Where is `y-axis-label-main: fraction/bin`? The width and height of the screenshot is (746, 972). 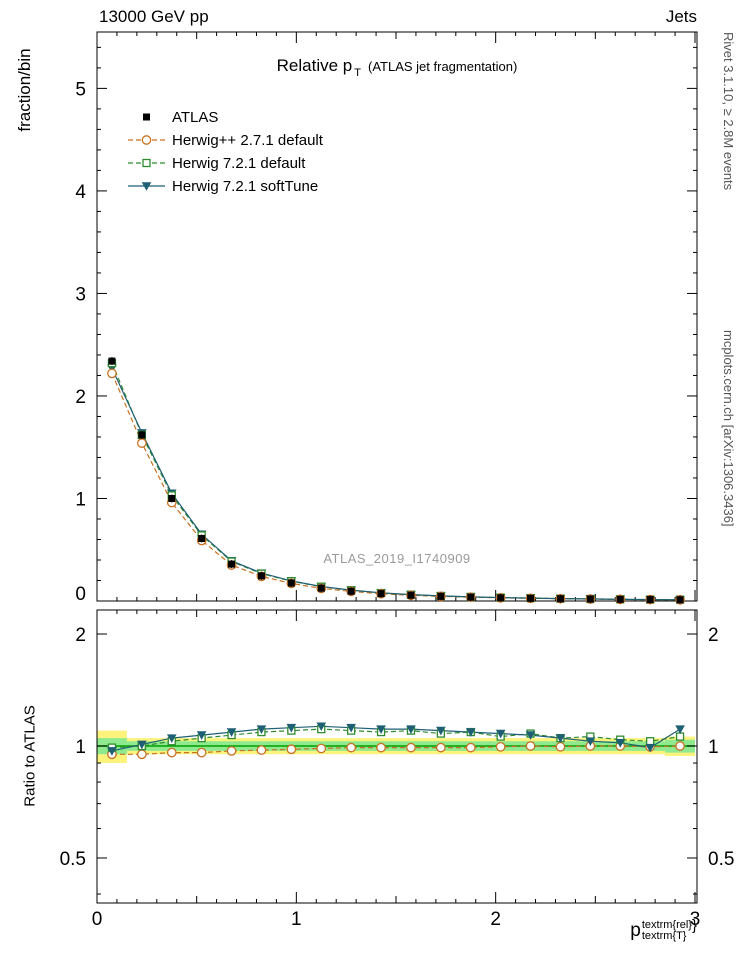
y-axis-label-main: fraction/bin is located at coordinates (24, 90).